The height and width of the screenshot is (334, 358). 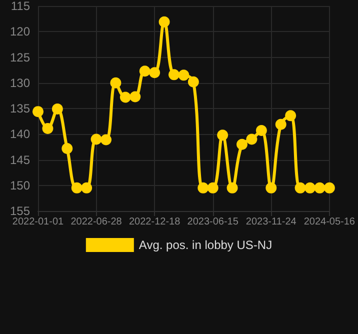 I want to click on x-tick-label: 2023-06-15, so click(x=213, y=222).